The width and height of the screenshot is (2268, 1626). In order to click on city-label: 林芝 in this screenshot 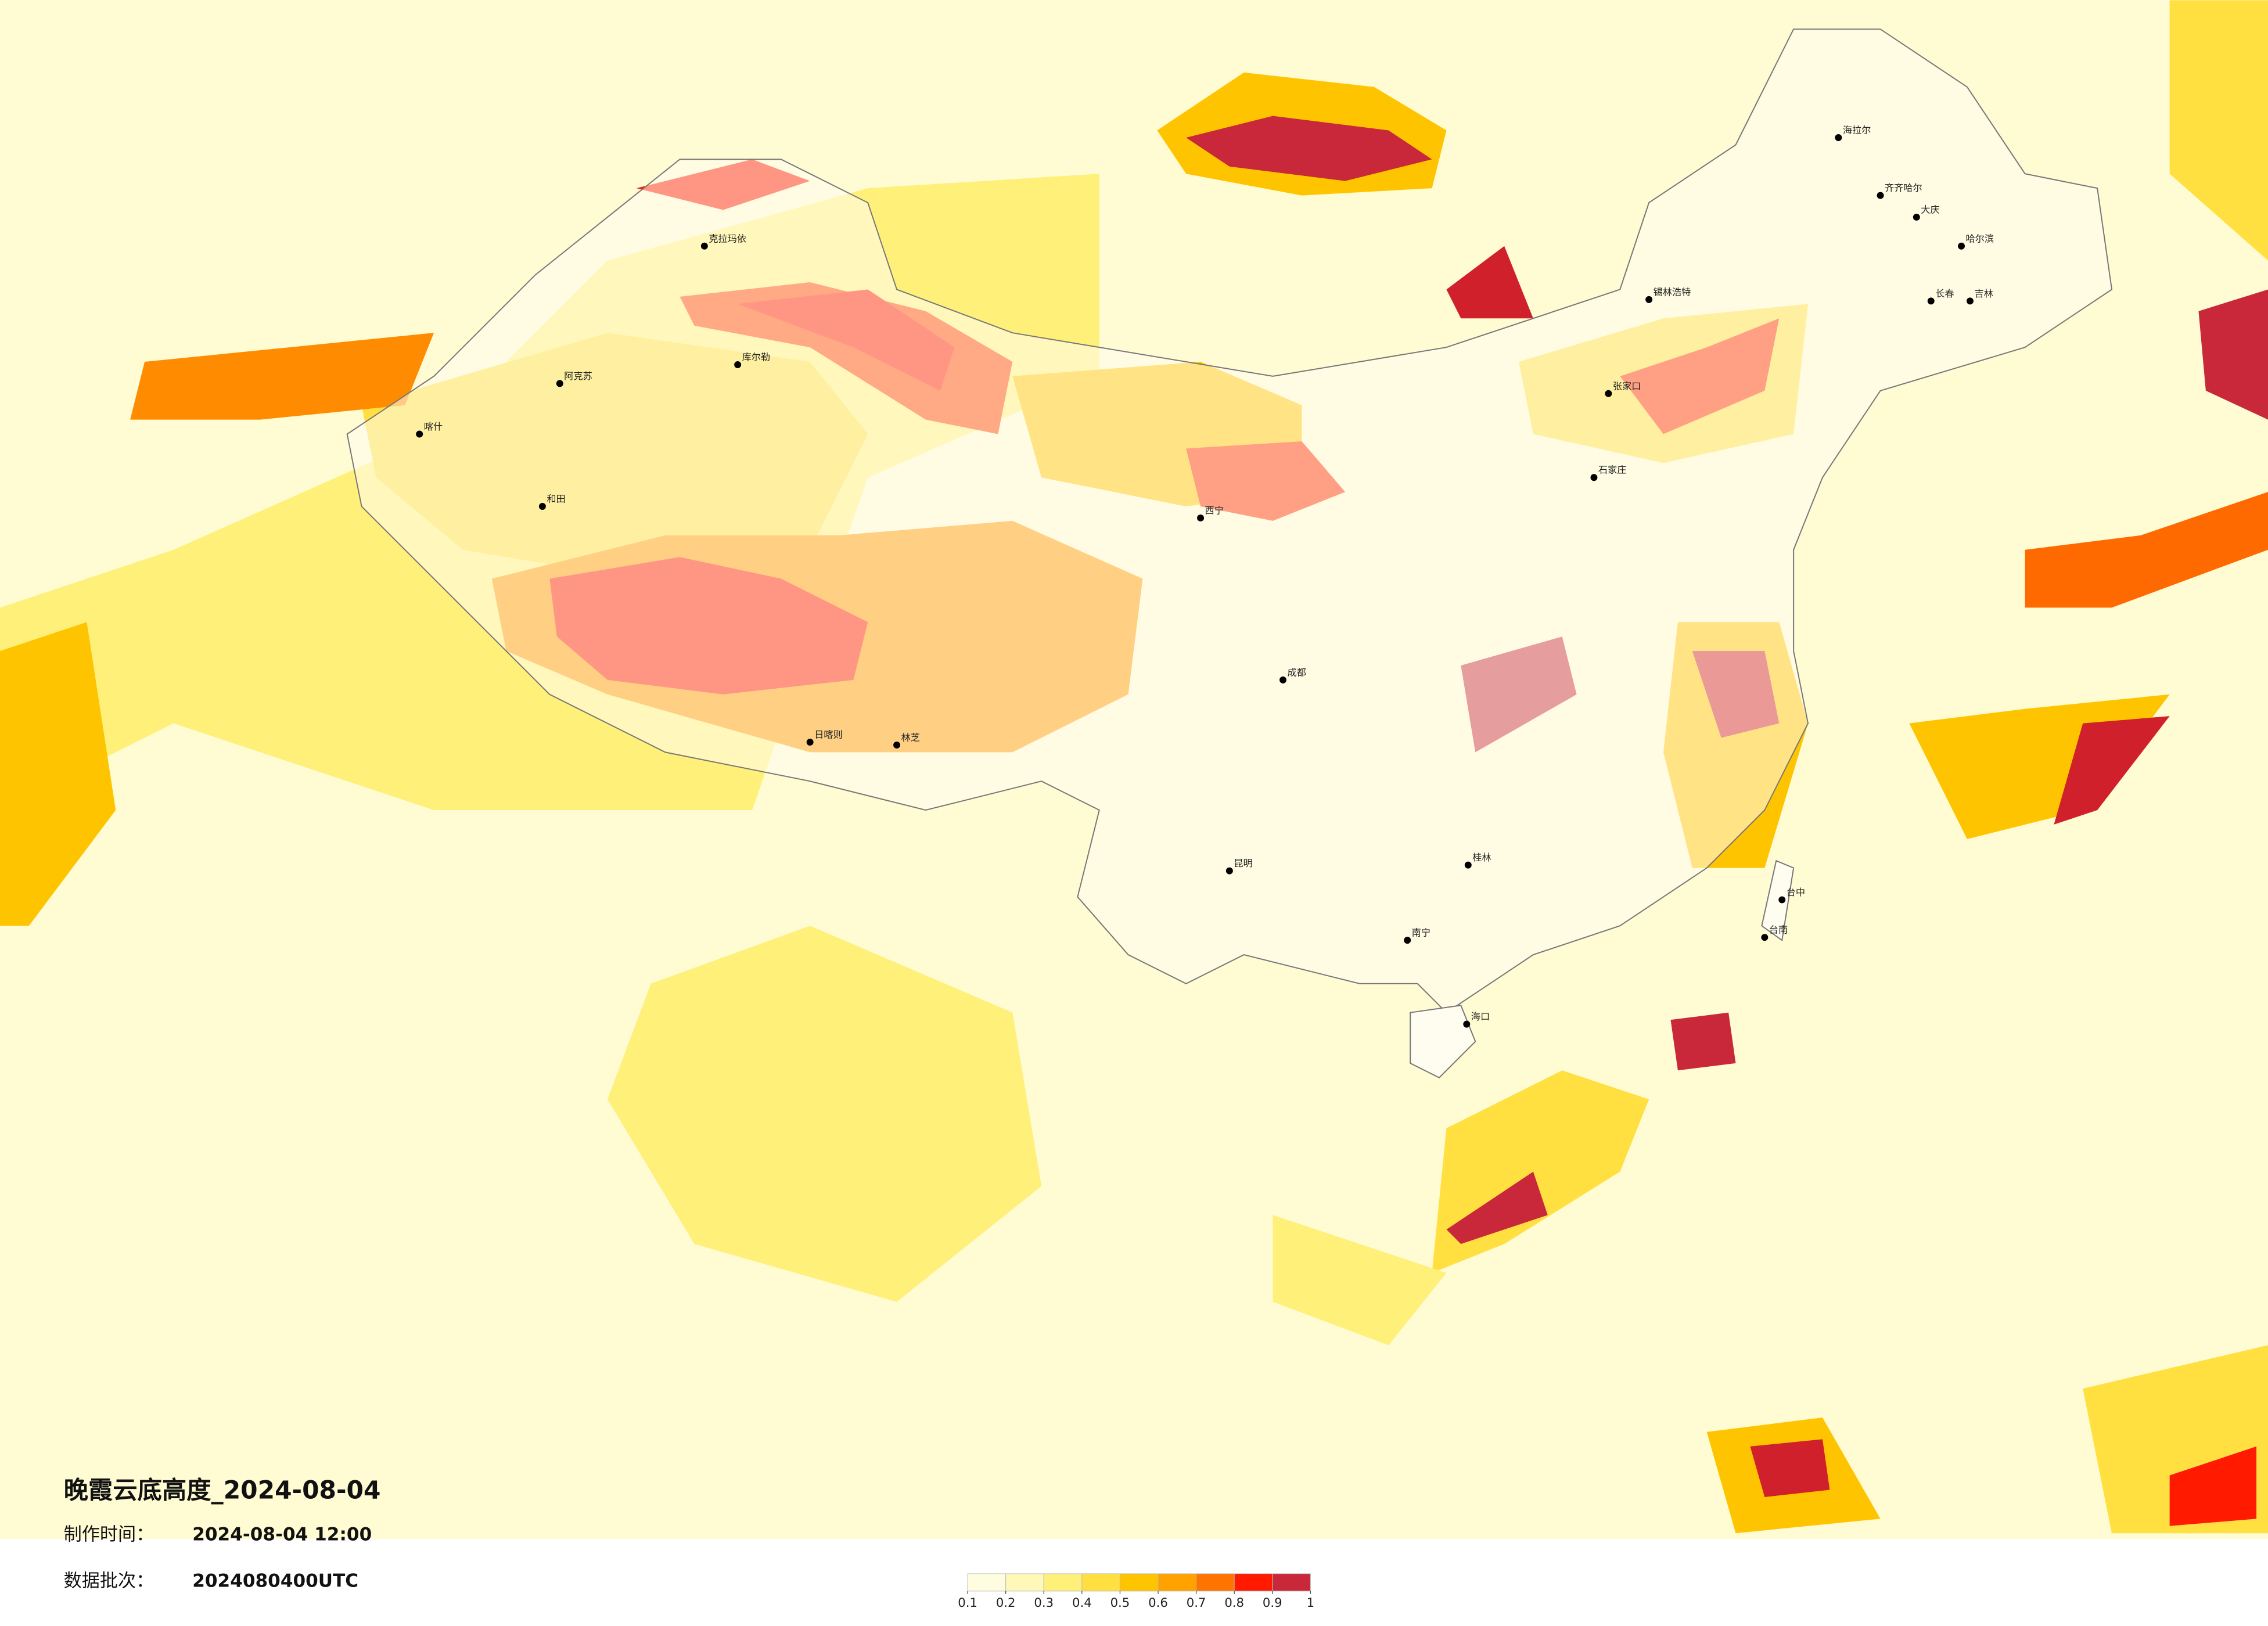, I will do `click(910, 737)`.